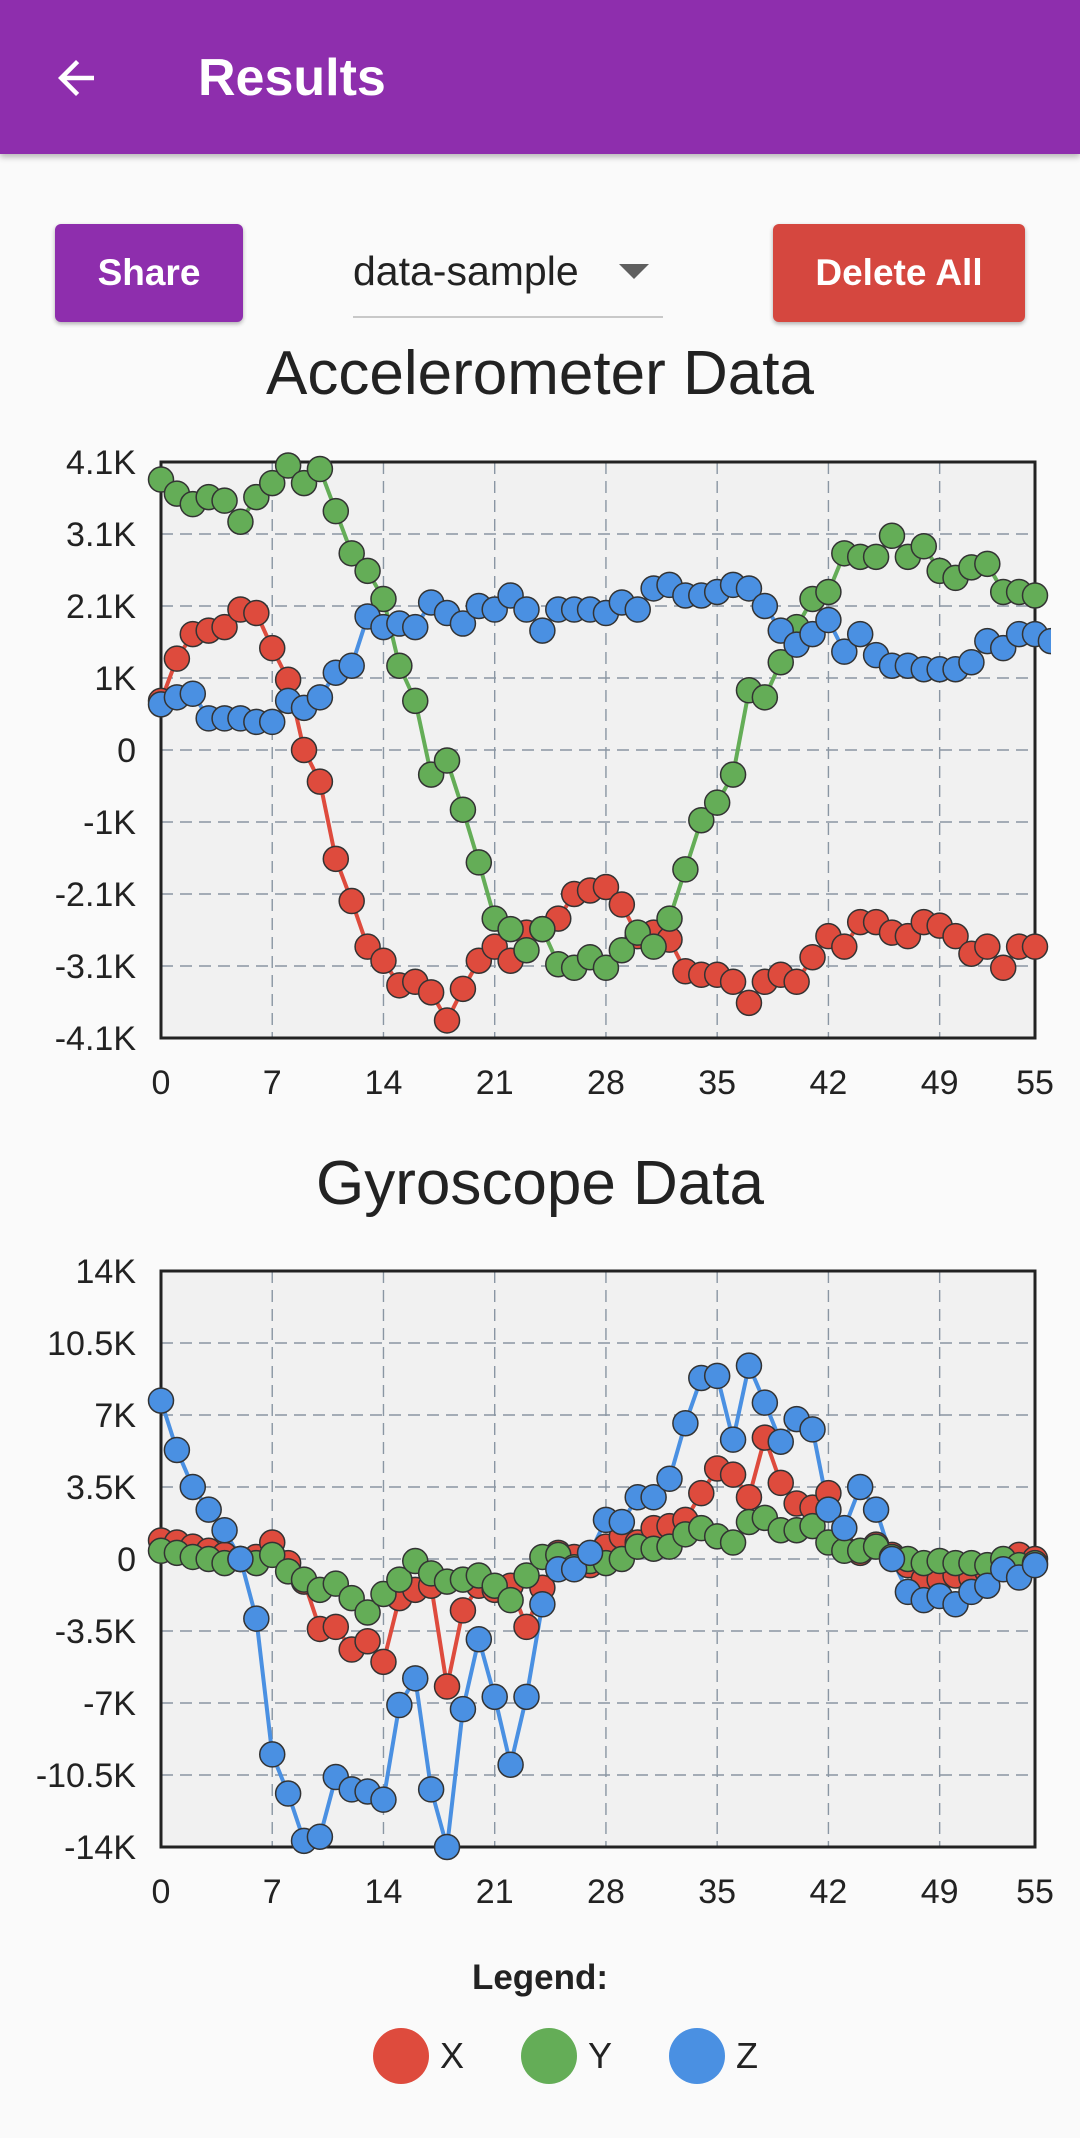  Describe the element at coordinates (606, 1083) in the screenshot. I see `accel-x-tick-label: 28` at that location.